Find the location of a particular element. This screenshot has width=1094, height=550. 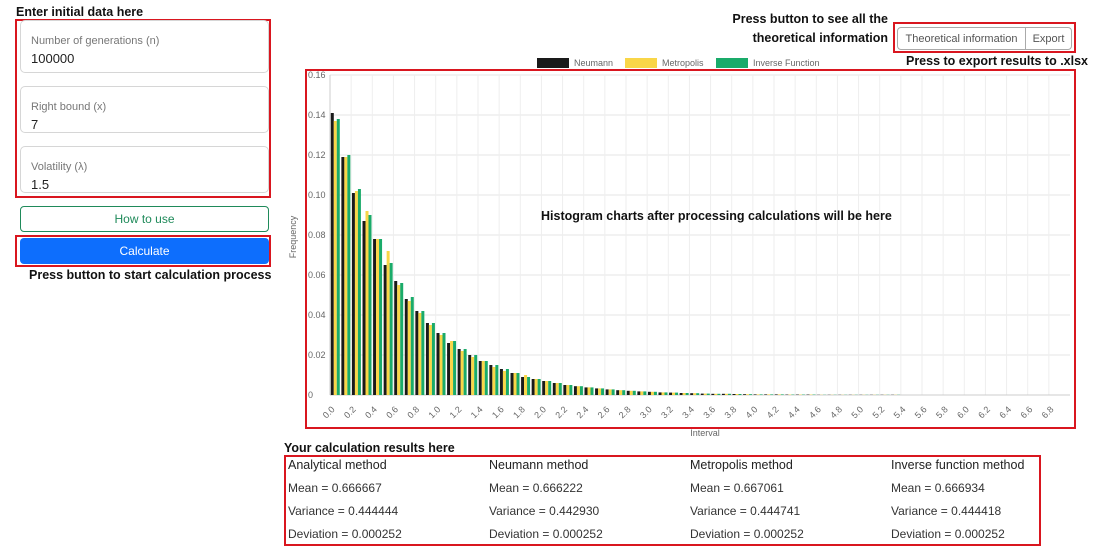

x-tick-label: 5.2 is located at coordinates (878, 412).